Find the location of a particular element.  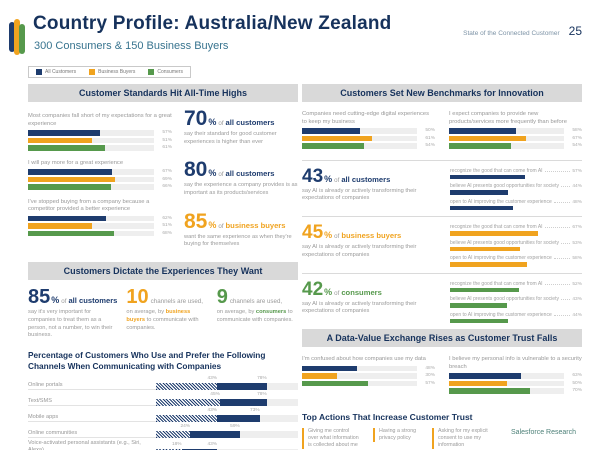

country-stripes-icon is located at coordinates (19, 37).